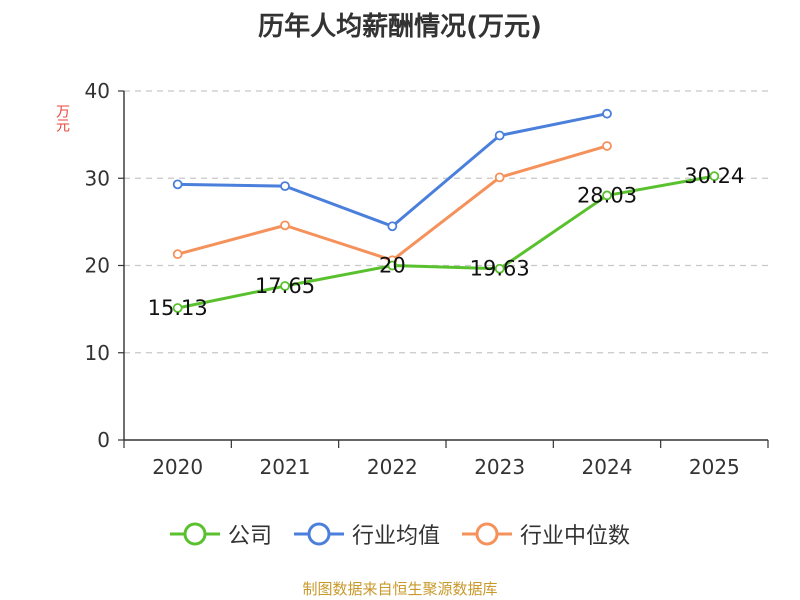 The width and height of the screenshot is (800, 600). I want to click on data-label: 19.63, so click(500, 269).